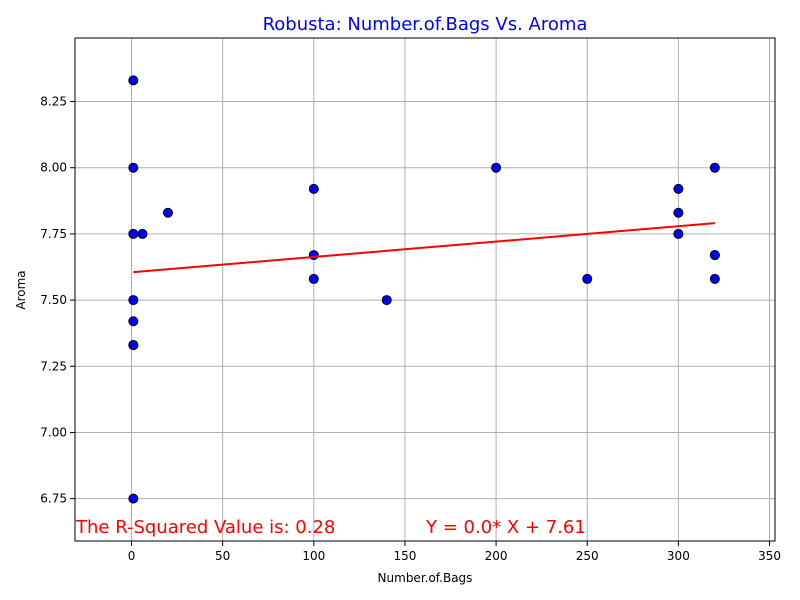 The height and width of the screenshot is (600, 800). What do you see at coordinates (313, 556) in the screenshot?
I see `x-tick-label: 100` at bounding box center [313, 556].